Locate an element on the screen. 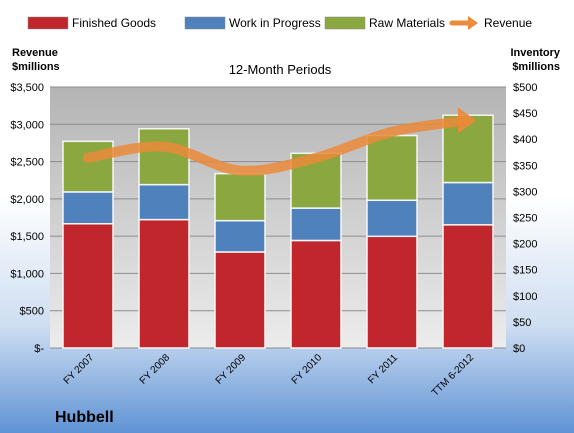 Image resolution: width=574 pixels, height=433 pixels. left-tick-label: $2,000 is located at coordinates (27, 200).